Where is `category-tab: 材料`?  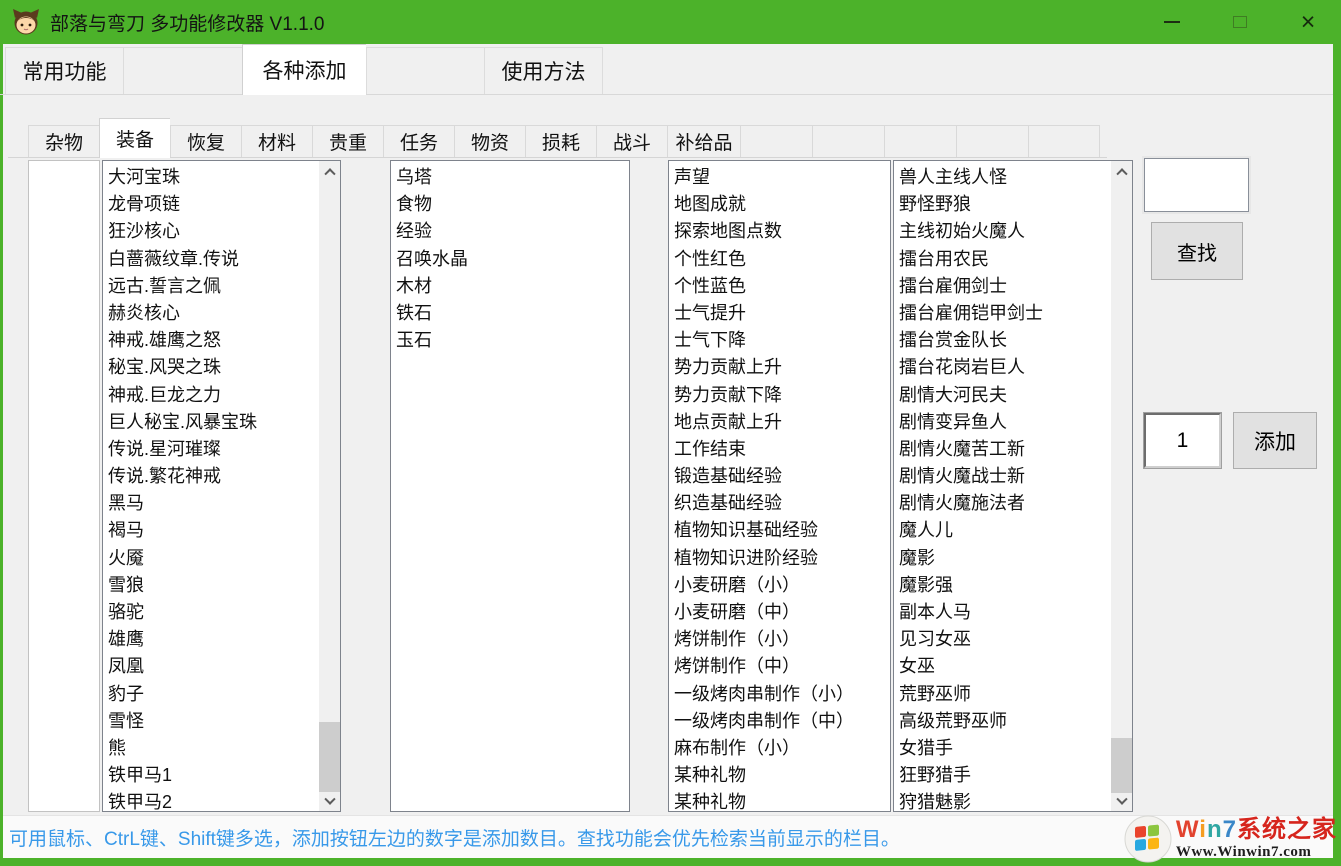 category-tab: 材料 is located at coordinates (276, 141).